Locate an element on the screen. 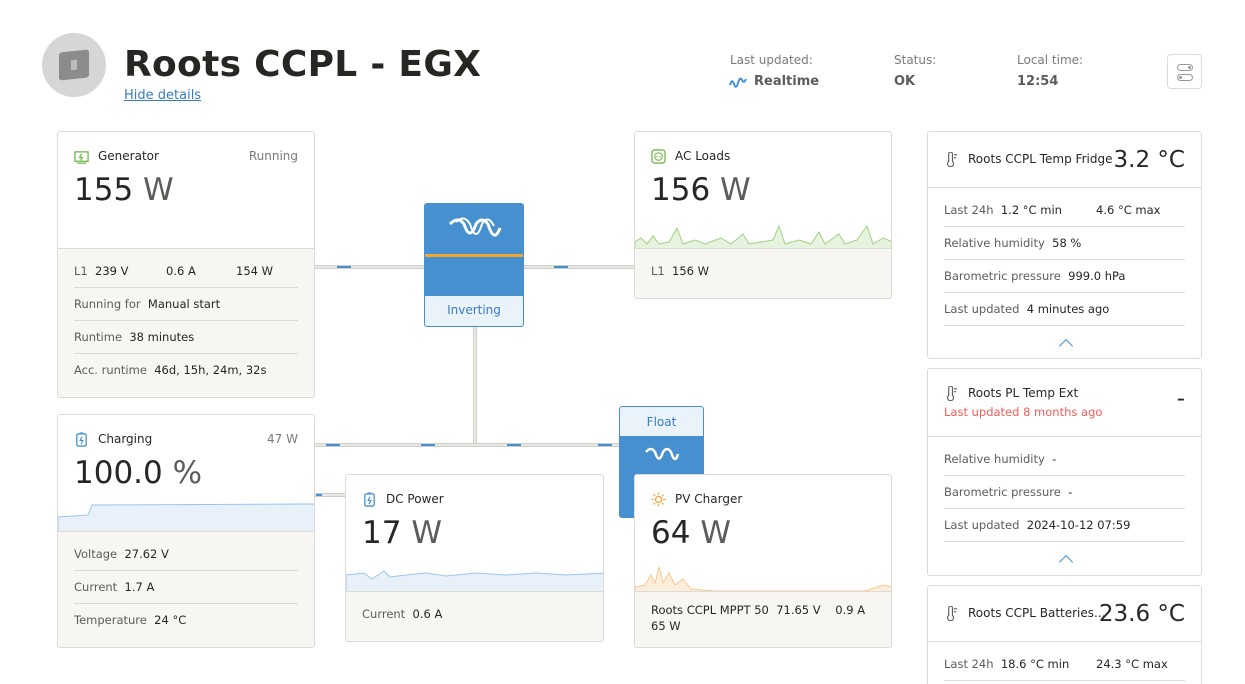  dc-power-sparkline is located at coordinates (474, 581).